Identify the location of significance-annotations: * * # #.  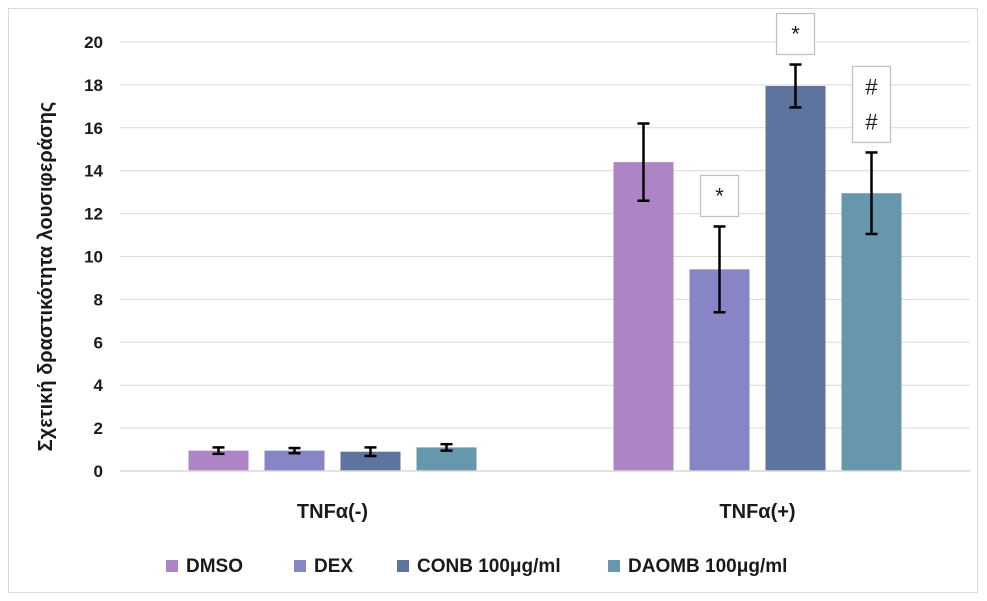
(795, 115).